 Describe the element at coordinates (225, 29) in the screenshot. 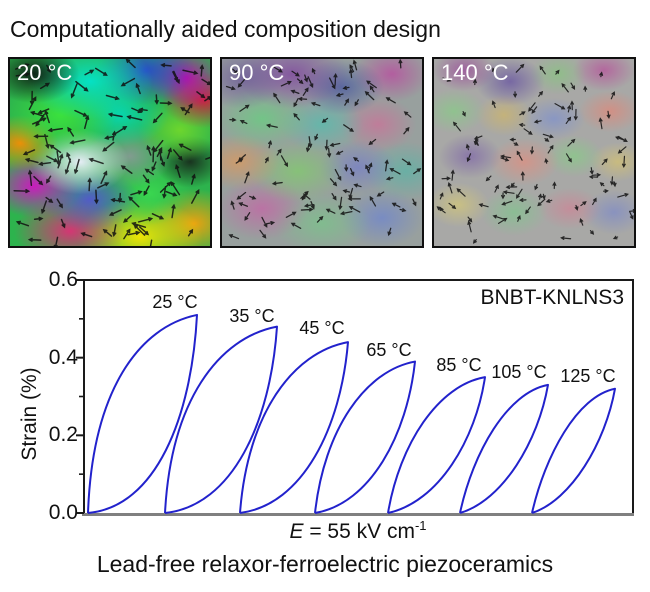

I see `figure-title: Computationally aided composition design` at that location.